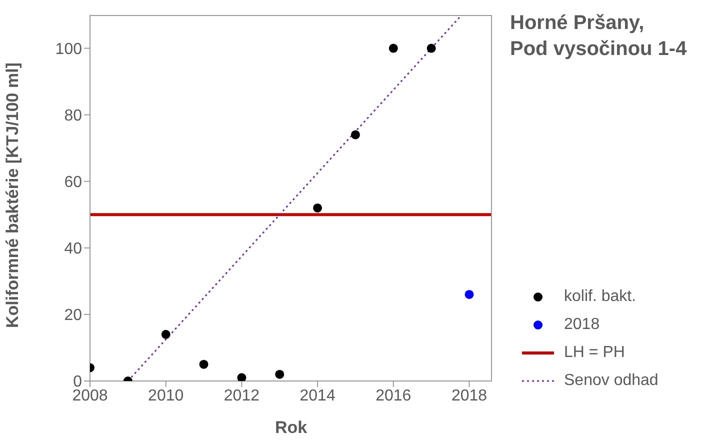 The height and width of the screenshot is (441, 725). I want to click on y-tick-label: 40, so click(73, 249).